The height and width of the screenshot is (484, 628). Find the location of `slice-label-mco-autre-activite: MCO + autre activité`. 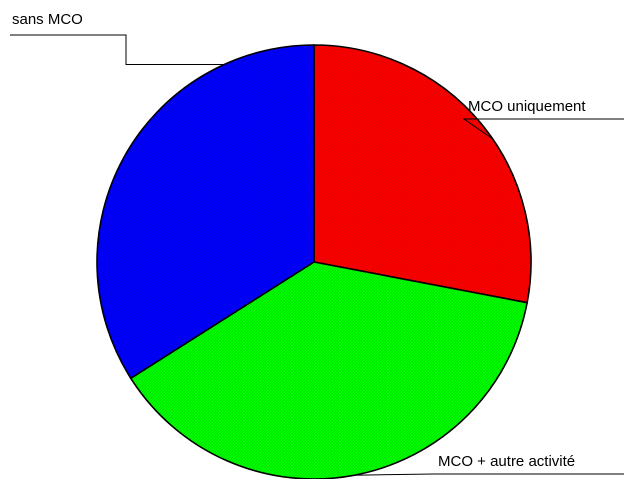

slice-label-mco-autre-activite: MCO + autre activité is located at coordinates (506, 461).